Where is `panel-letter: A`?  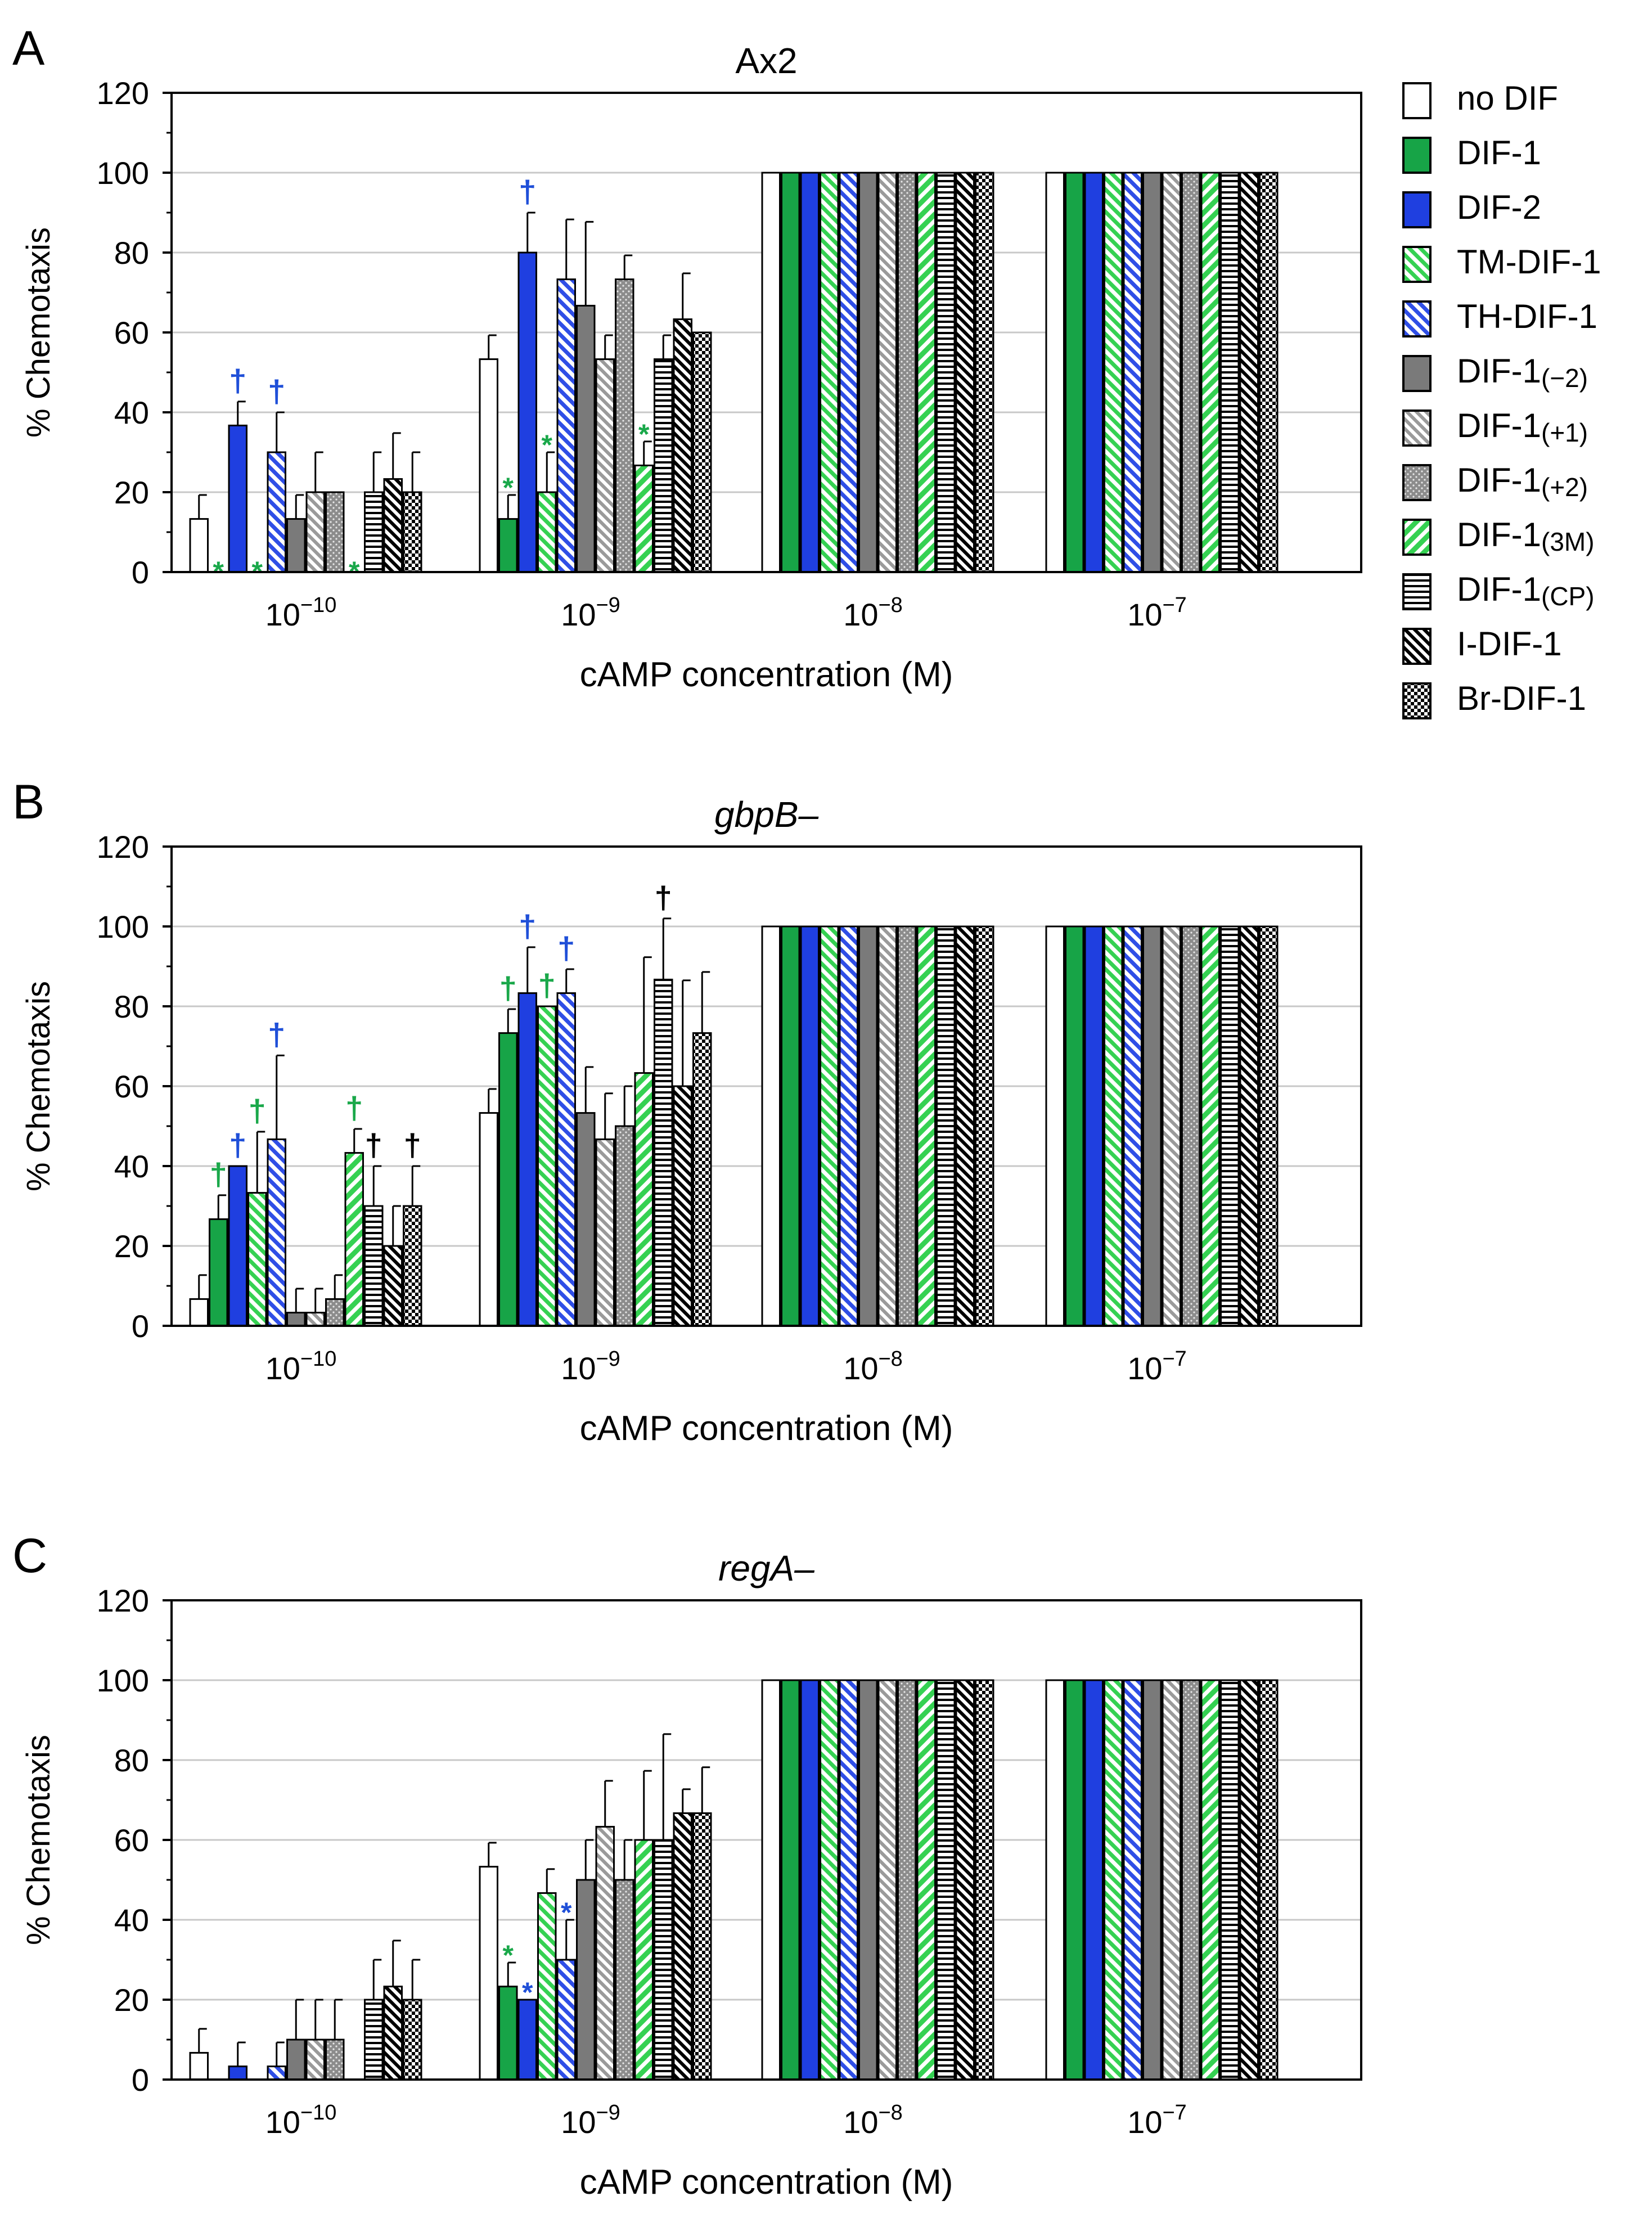 panel-letter: A is located at coordinates (28, 48).